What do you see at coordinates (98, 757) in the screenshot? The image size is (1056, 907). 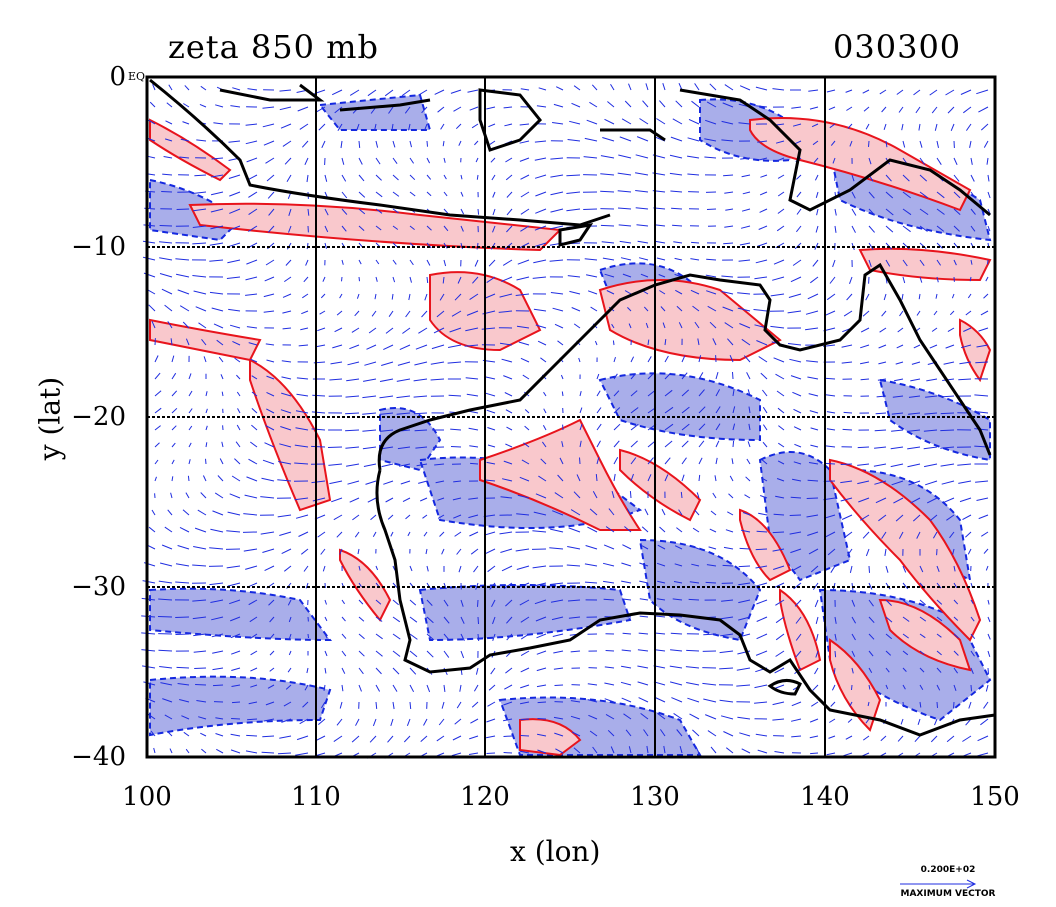 I see `y-tick: −40` at bounding box center [98, 757].